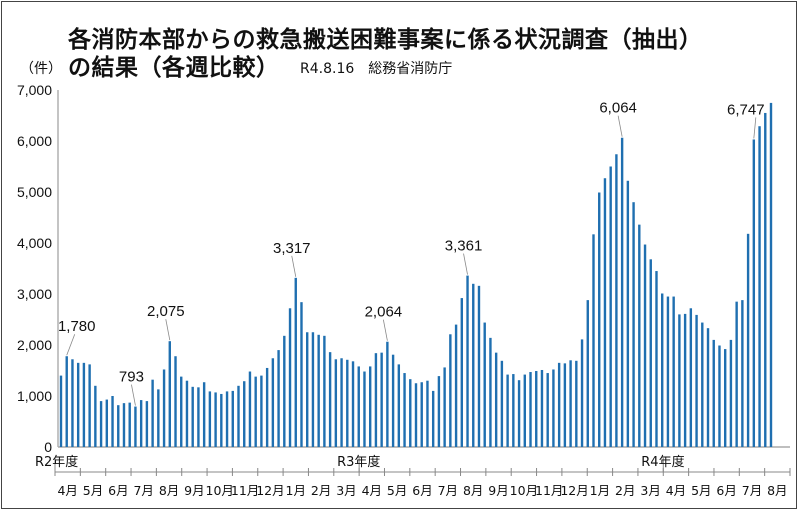 This screenshot has width=800, height=512. What do you see at coordinates (131, 377) in the screenshot?
I see `data-label: 793` at bounding box center [131, 377].